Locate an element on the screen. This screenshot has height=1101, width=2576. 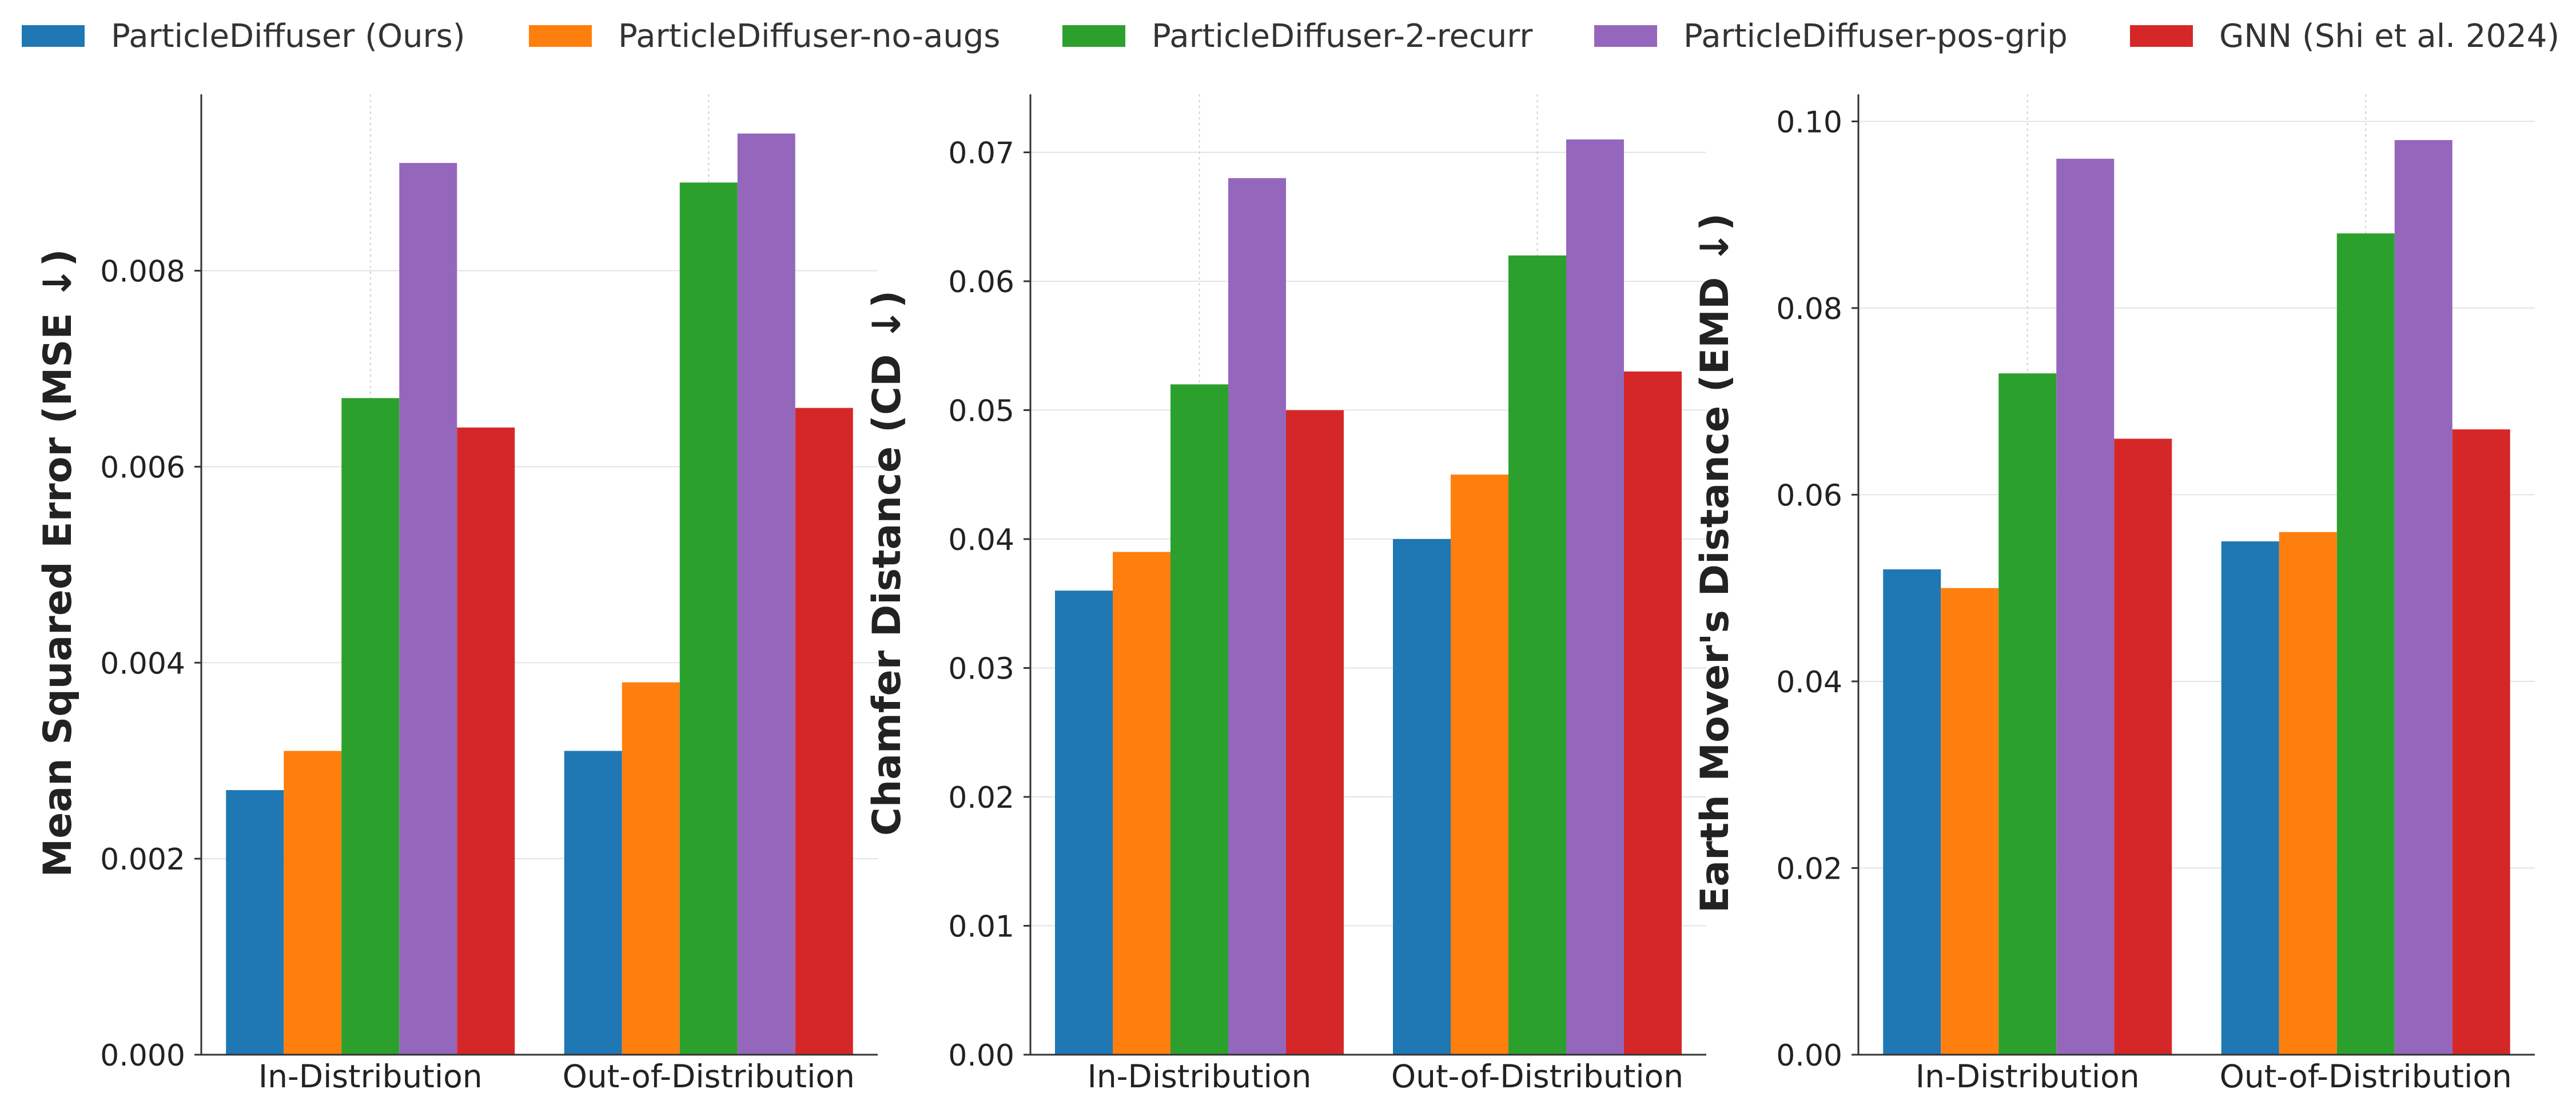
legend-item: ParticleDiffuser-2-recurr is located at coordinates (1297, 36).